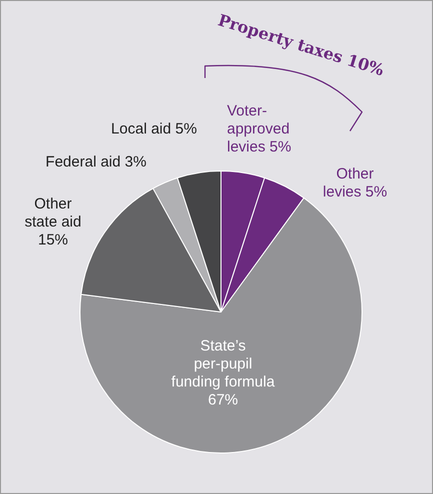 This screenshot has width=433, height=494. What do you see at coordinates (53, 240) in the screenshot?
I see `data-label: 15%` at bounding box center [53, 240].